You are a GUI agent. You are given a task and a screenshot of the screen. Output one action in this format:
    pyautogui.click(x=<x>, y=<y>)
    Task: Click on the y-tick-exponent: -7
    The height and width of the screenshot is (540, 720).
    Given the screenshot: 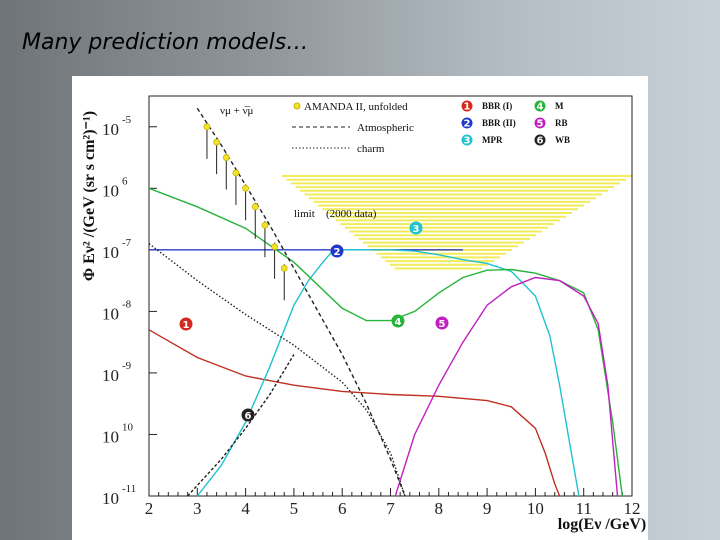 What is the action you would take?
    pyautogui.click(x=127, y=243)
    